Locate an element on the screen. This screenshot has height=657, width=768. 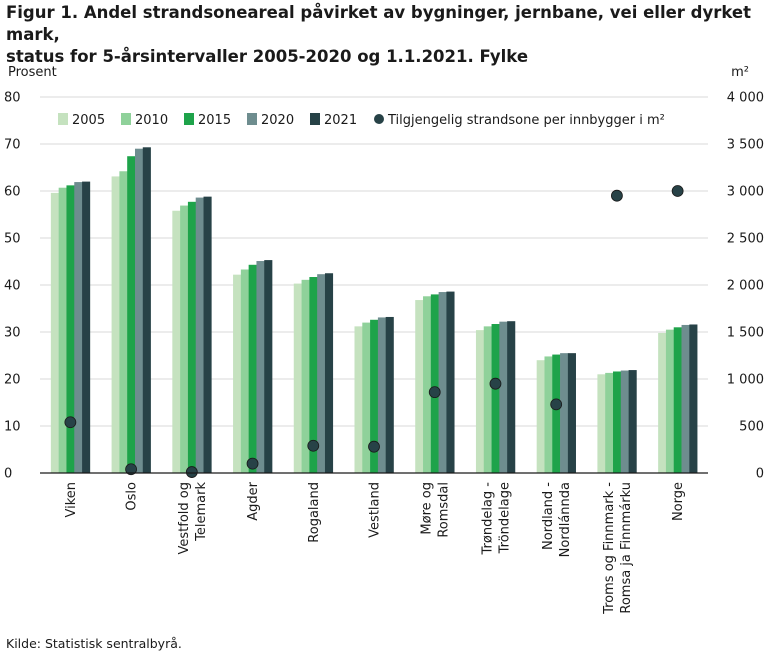
legend-swatch-2015 is located at coordinates (189, 119).